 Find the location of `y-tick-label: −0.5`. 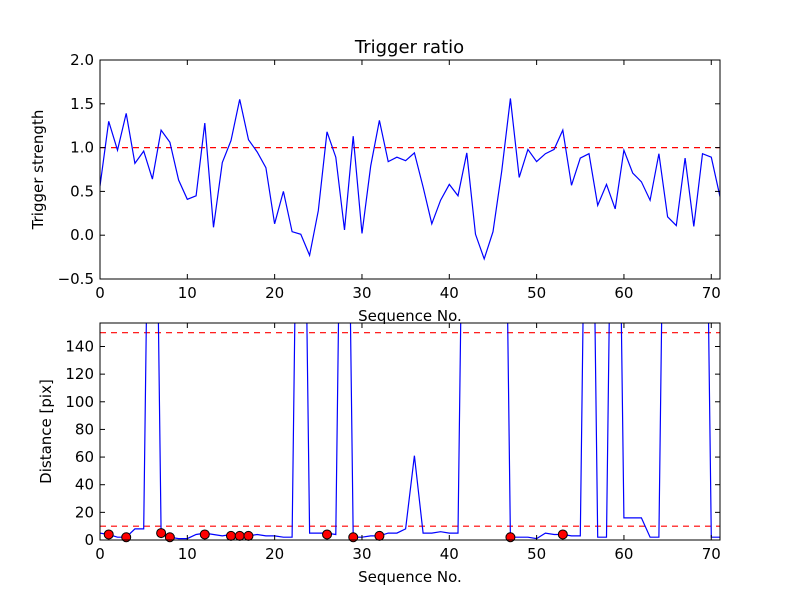

y-tick-label: −0.5 is located at coordinates (76, 279).